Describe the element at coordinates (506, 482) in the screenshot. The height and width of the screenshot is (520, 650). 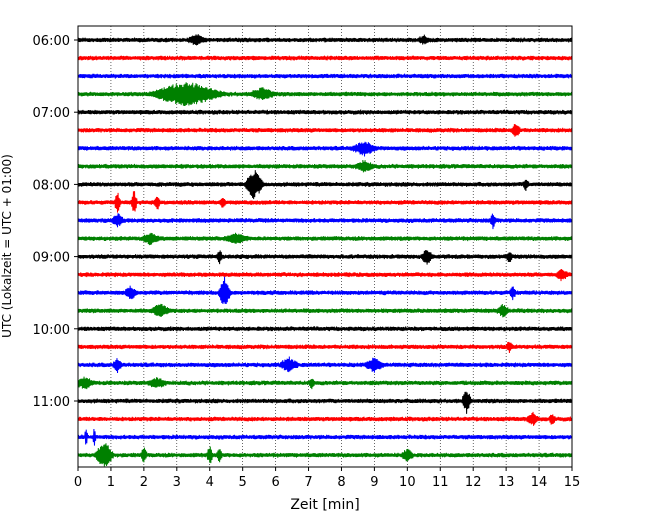
I see `x-tick-label-13: 13` at that location.